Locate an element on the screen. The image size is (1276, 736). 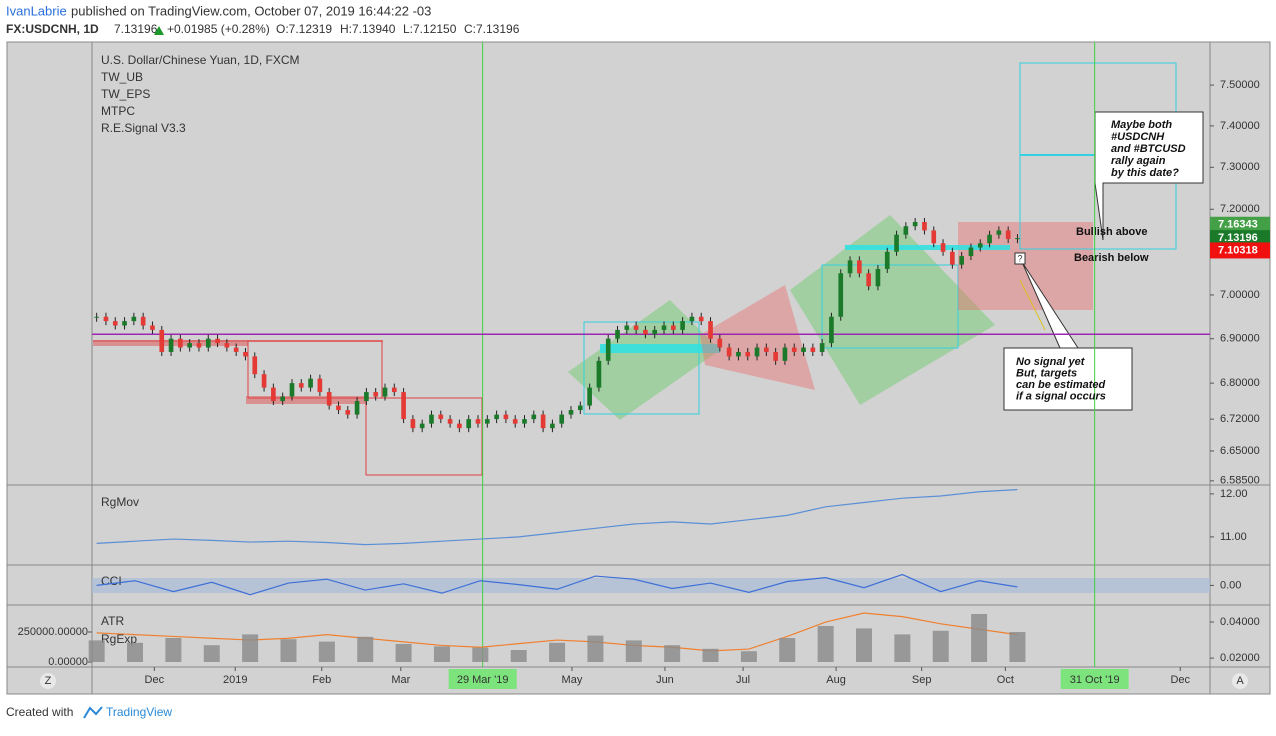
footer-created: Created with is located at coordinates (39, 712).